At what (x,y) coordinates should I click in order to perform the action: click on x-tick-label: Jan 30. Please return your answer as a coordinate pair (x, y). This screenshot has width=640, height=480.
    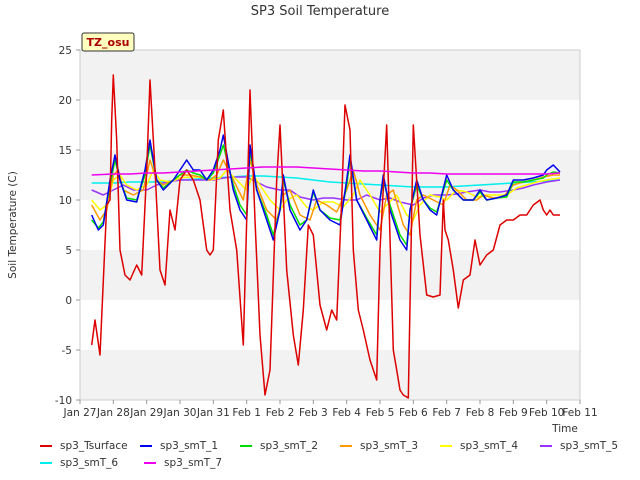
    Looking at the image, I should click on (180, 413).